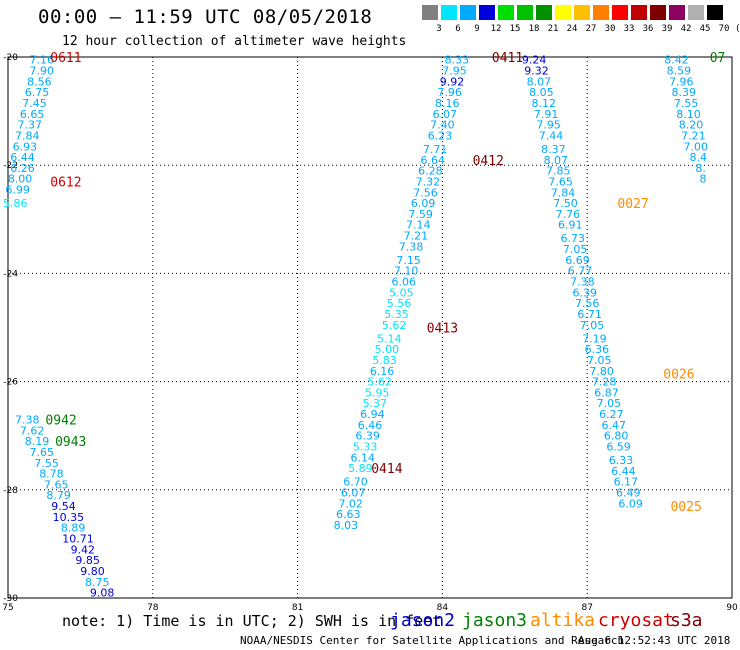 The image size is (740, 650). Describe the element at coordinates (732, 608) in the screenshot. I see `x-tick-label: 90` at that location.